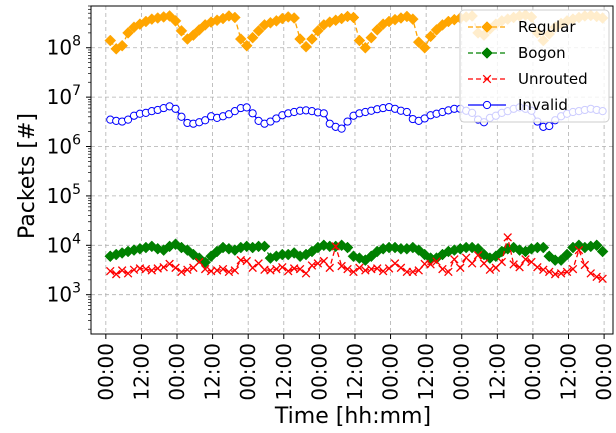  What do you see at coordinates (487, 105) in the screenshot?
I see `legend-invalid-point` at bounding box center [487, 105].